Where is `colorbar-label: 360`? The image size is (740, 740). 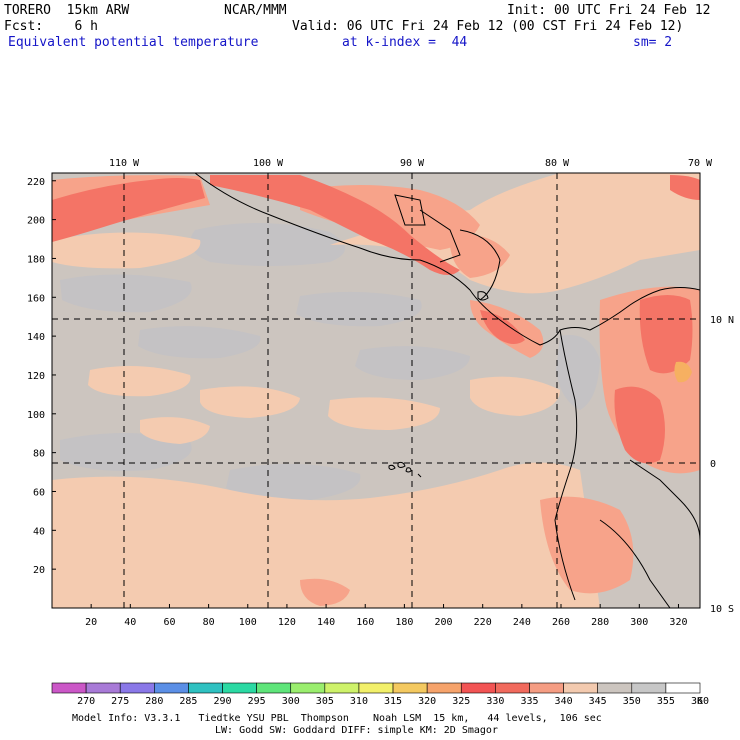 colorbar-label: 360 is located at coordinates (700, 701).